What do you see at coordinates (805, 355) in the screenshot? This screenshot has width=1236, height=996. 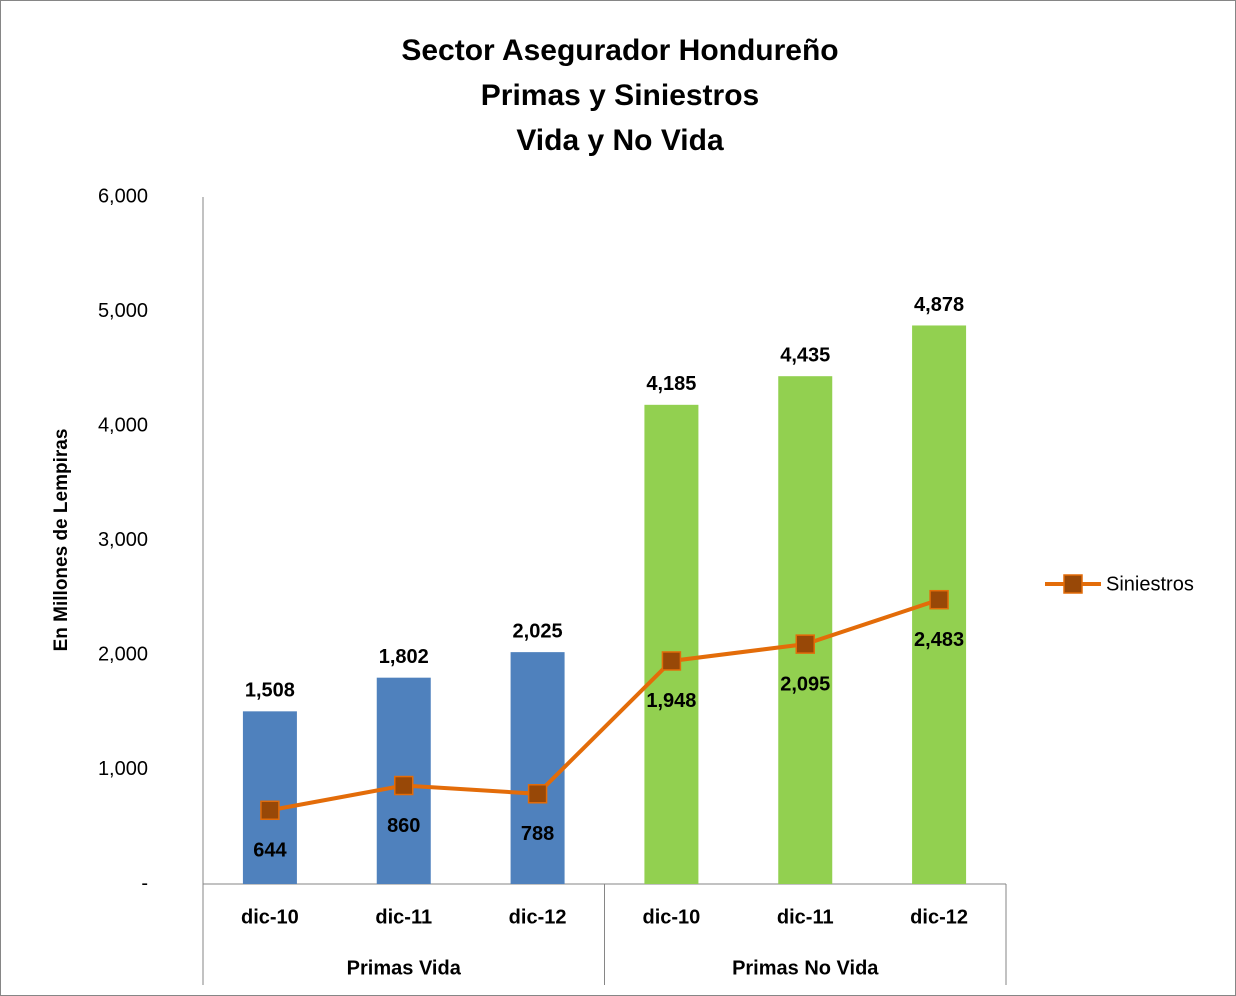 I see `data-label: 4,435` at bounding box center [805, 355].